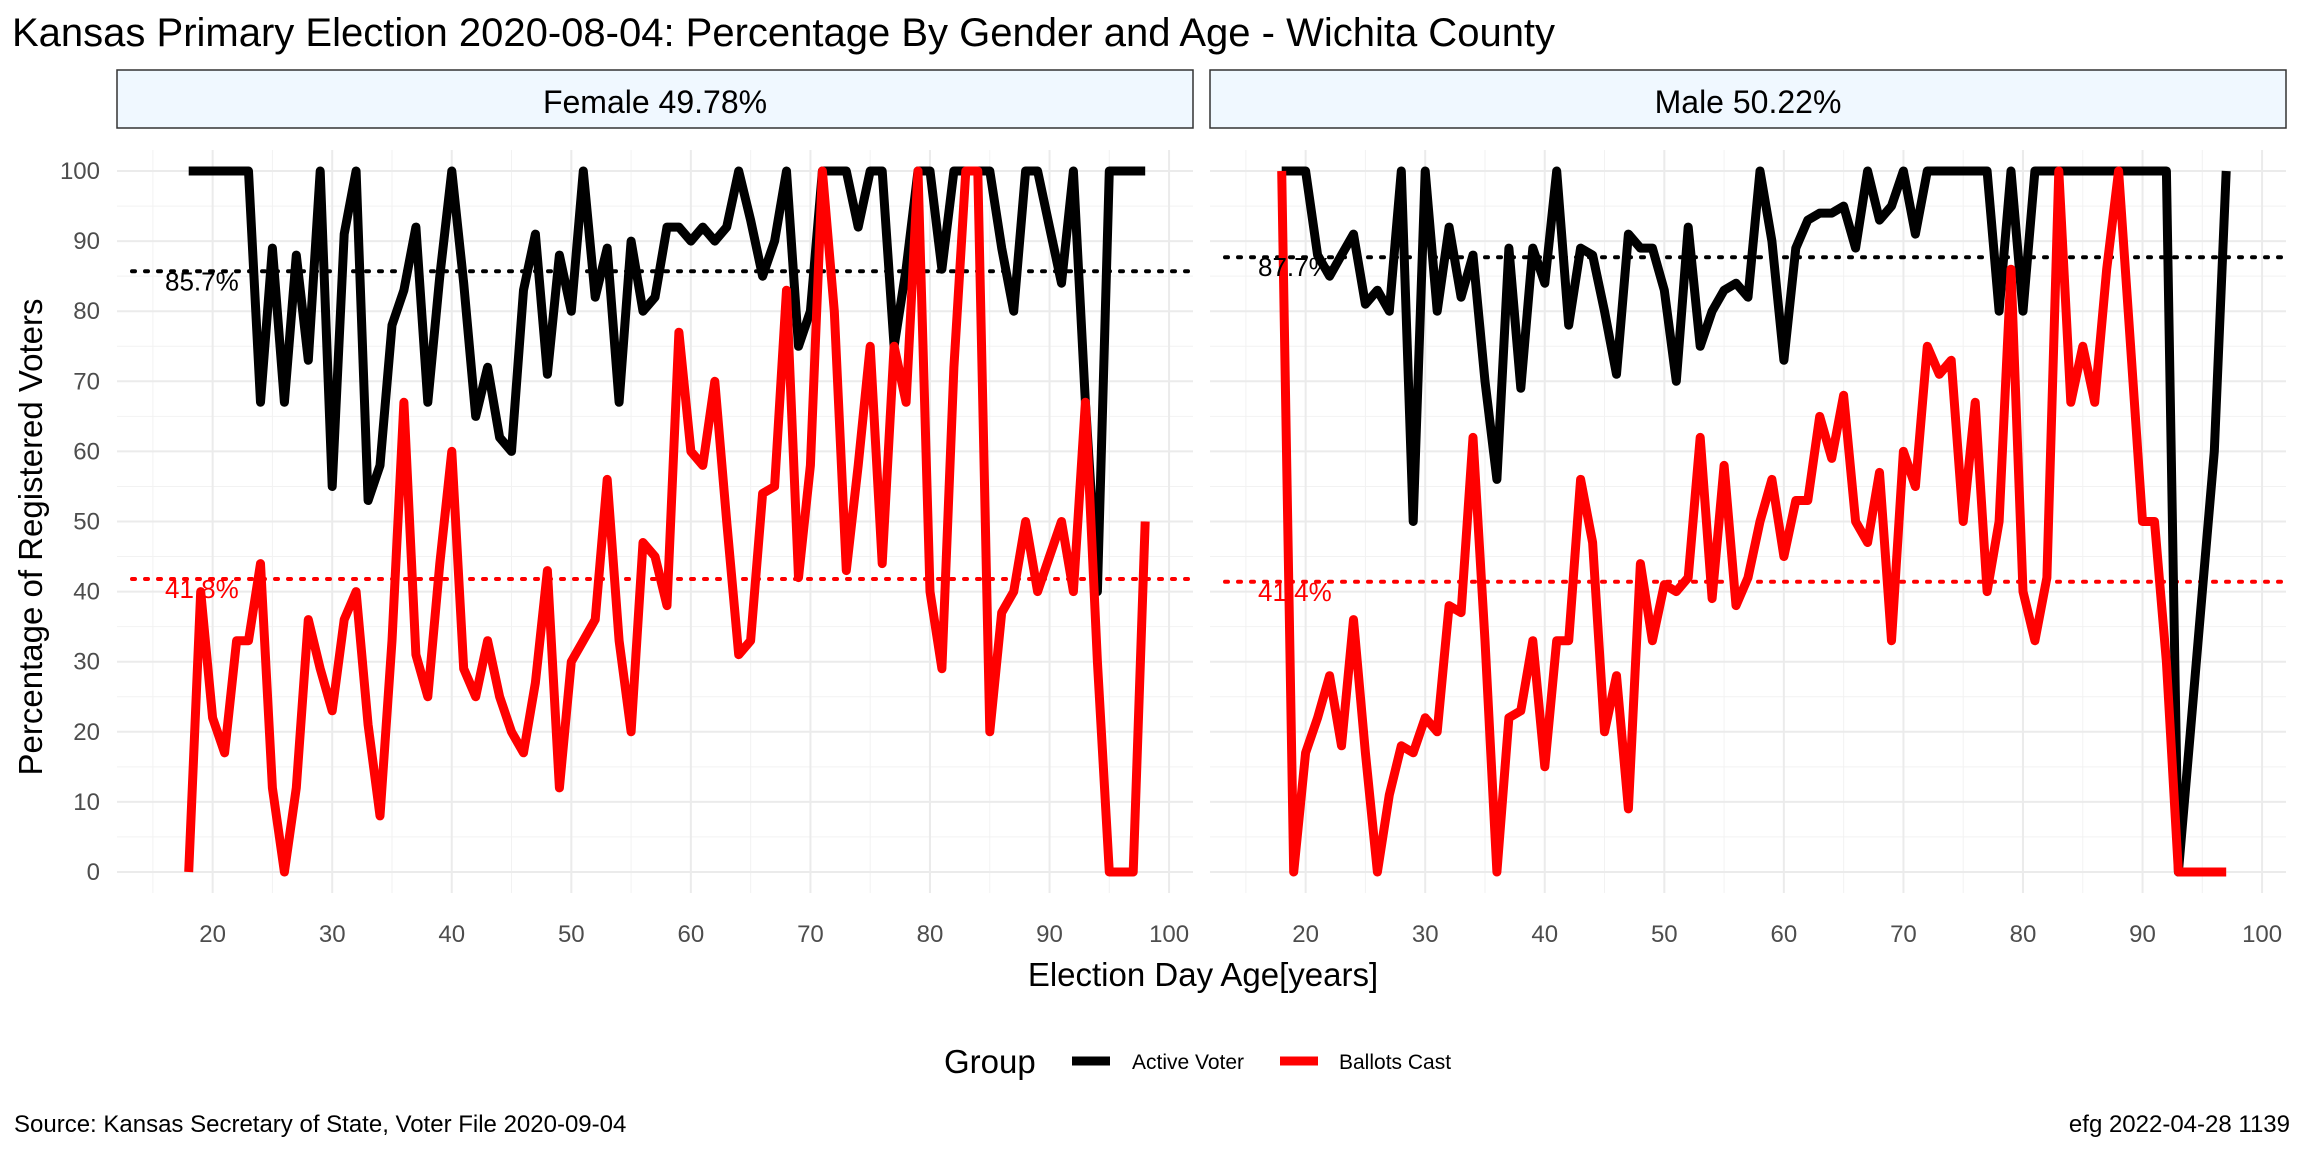 The image size is (2304, 1152). What do you see at coordinates (202, 281) in the screenshot?
I see `mean-label-active-voter: 85.7%` at bounding box center [202, 281].